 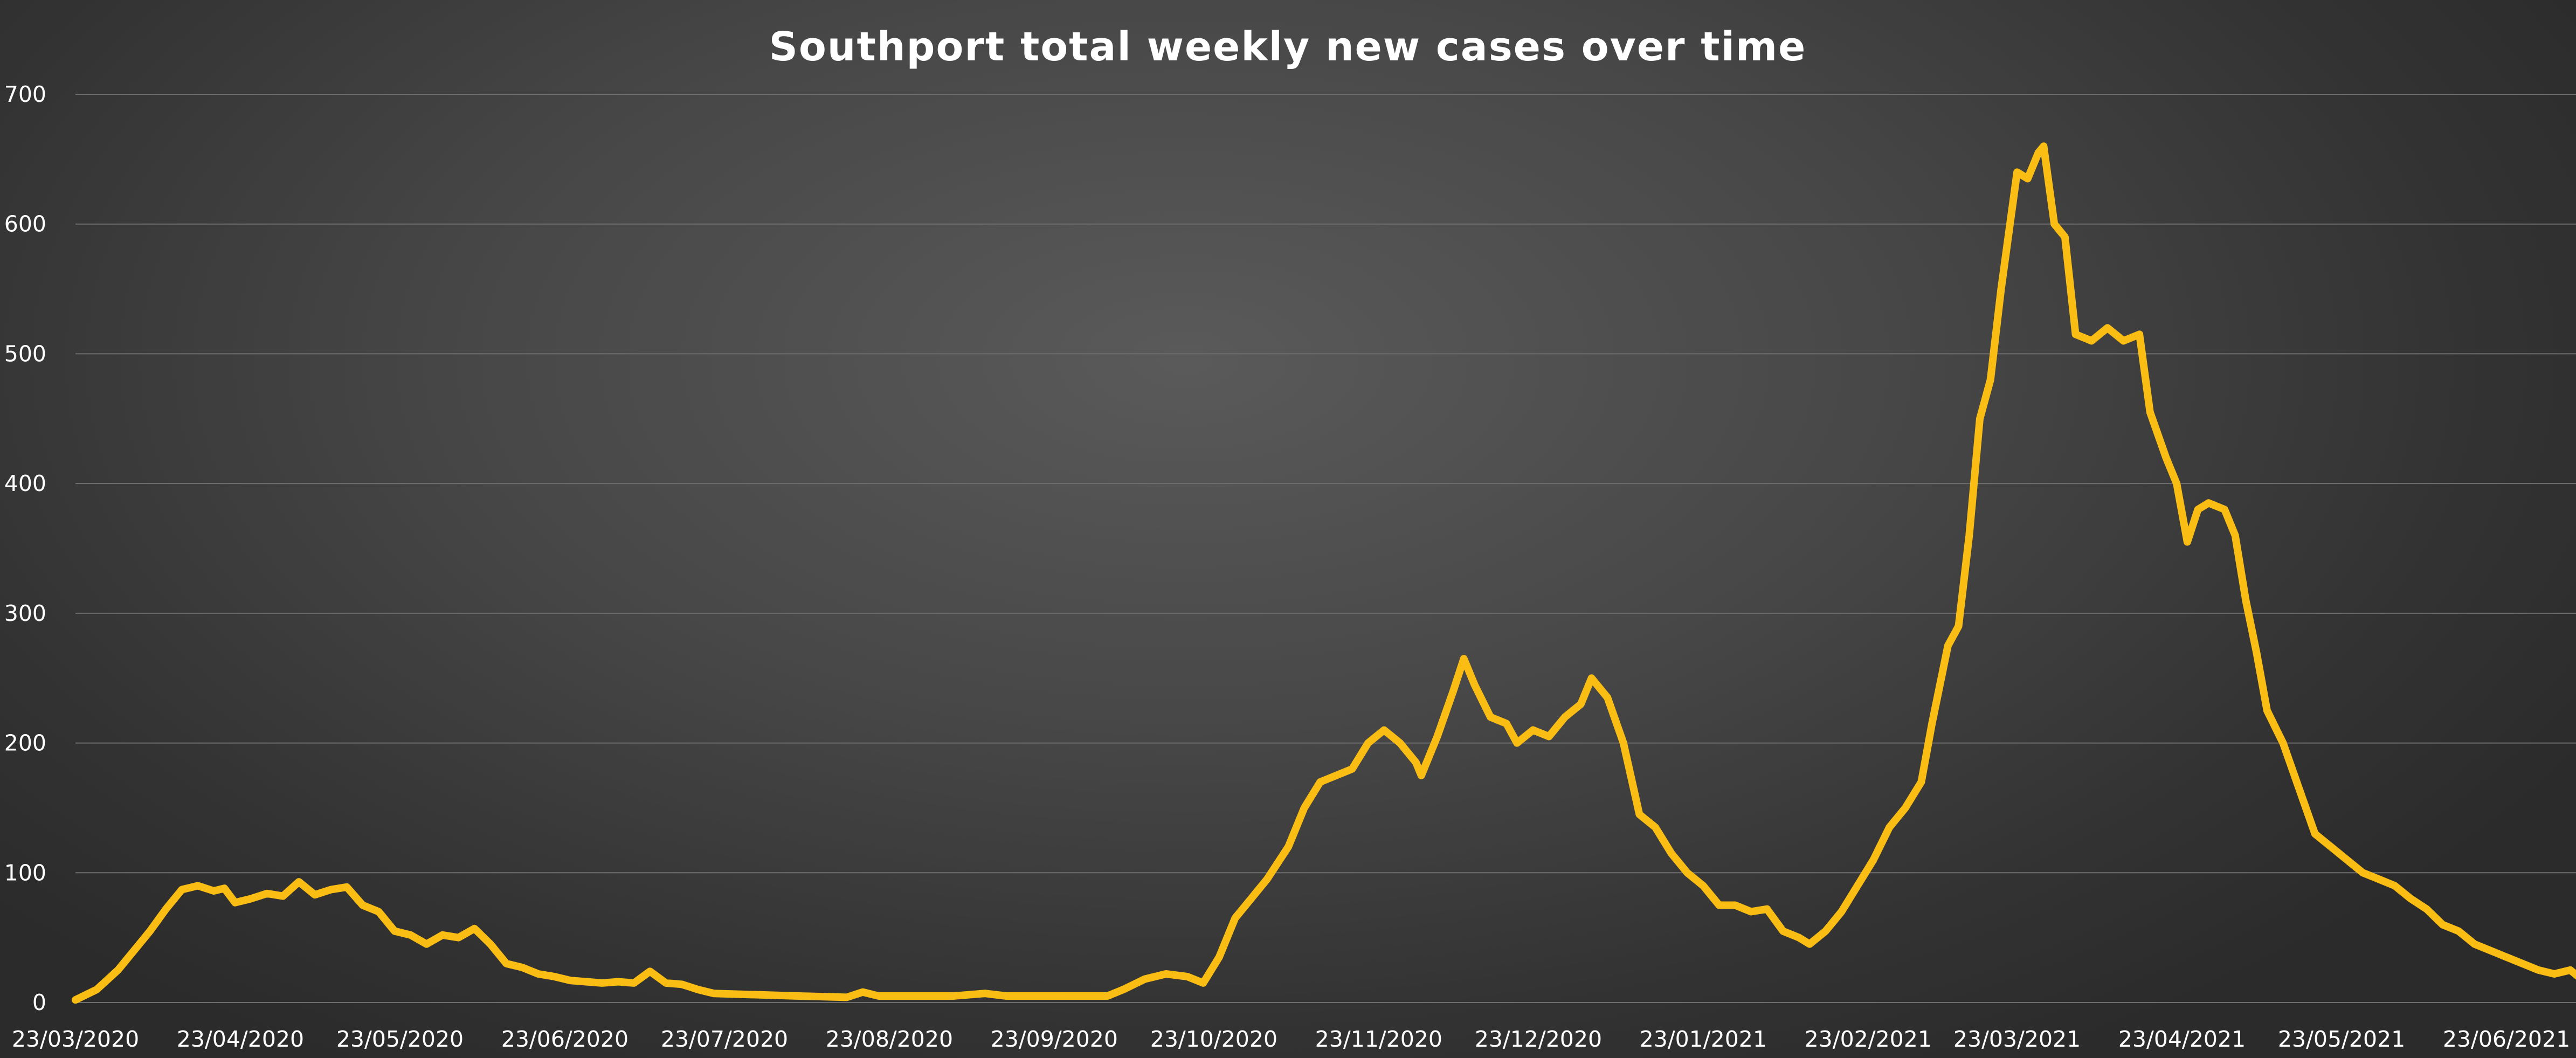 I want to click on x-tick-label: 23/04/2020, so click(x=240, y=1039).